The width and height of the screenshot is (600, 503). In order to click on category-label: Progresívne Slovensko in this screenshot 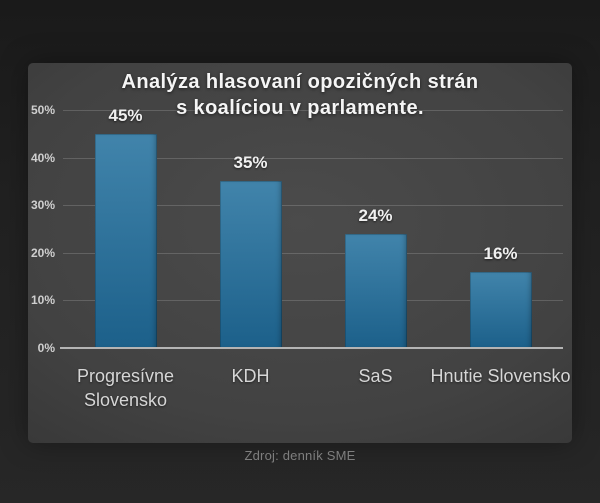, I will do `click(125, 388)`.